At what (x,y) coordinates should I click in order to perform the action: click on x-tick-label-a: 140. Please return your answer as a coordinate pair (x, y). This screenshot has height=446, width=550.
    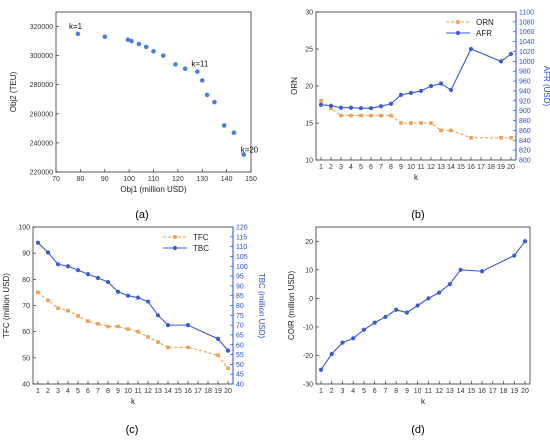
    Looking at the image, I should click on (227, 179).